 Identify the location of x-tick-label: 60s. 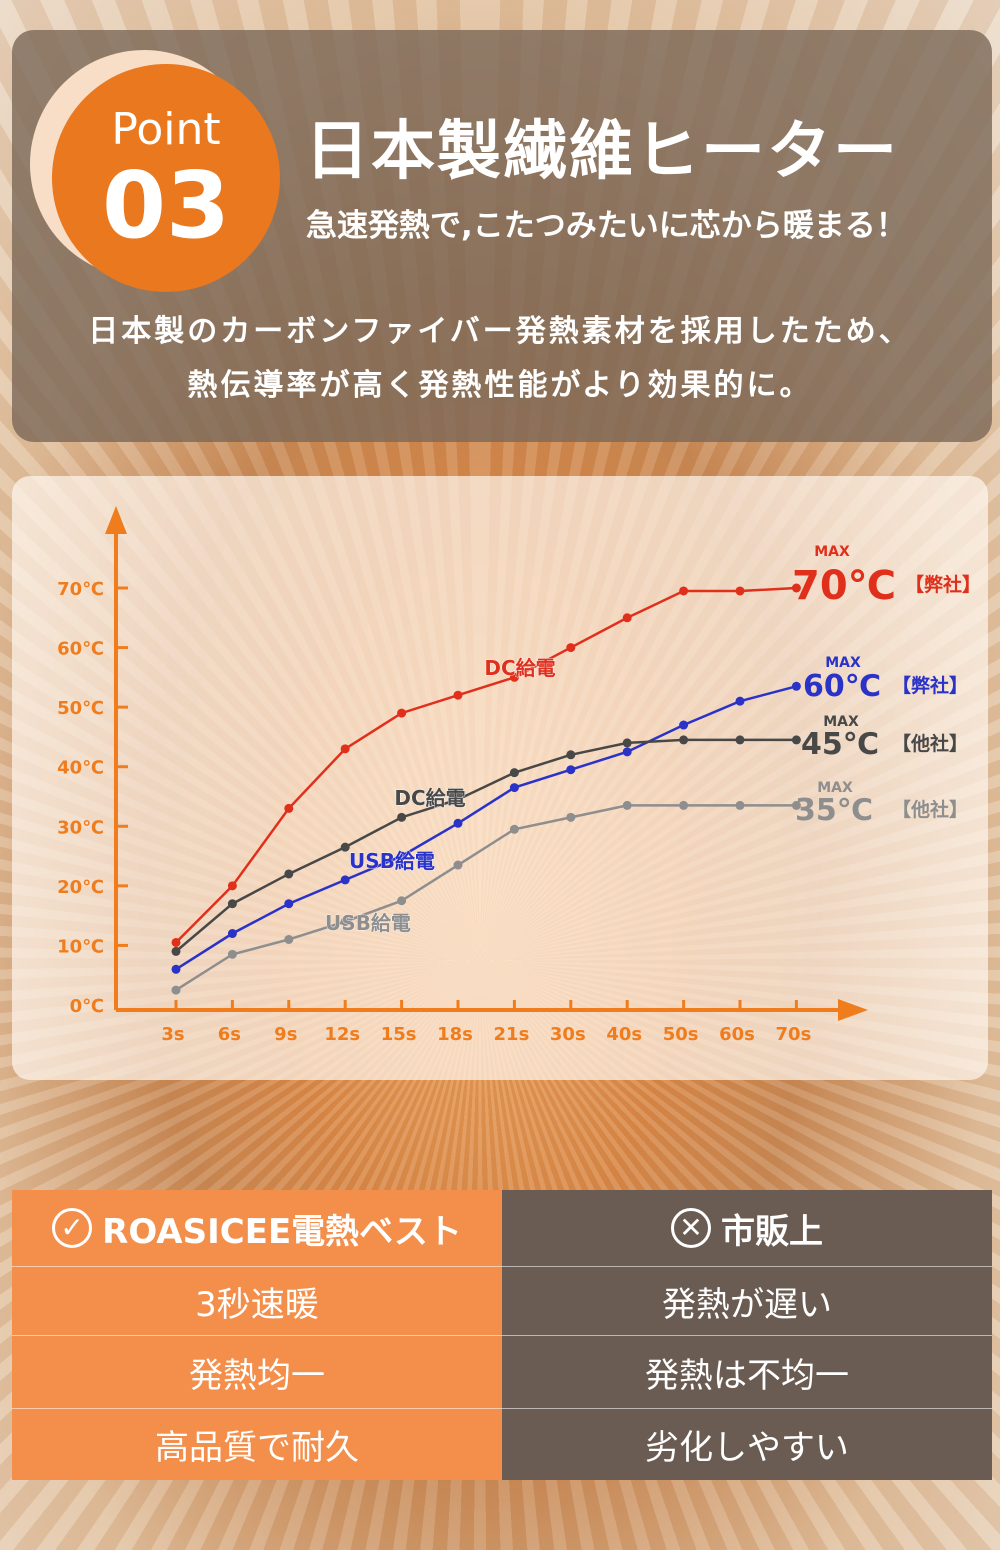
(737, 1034).